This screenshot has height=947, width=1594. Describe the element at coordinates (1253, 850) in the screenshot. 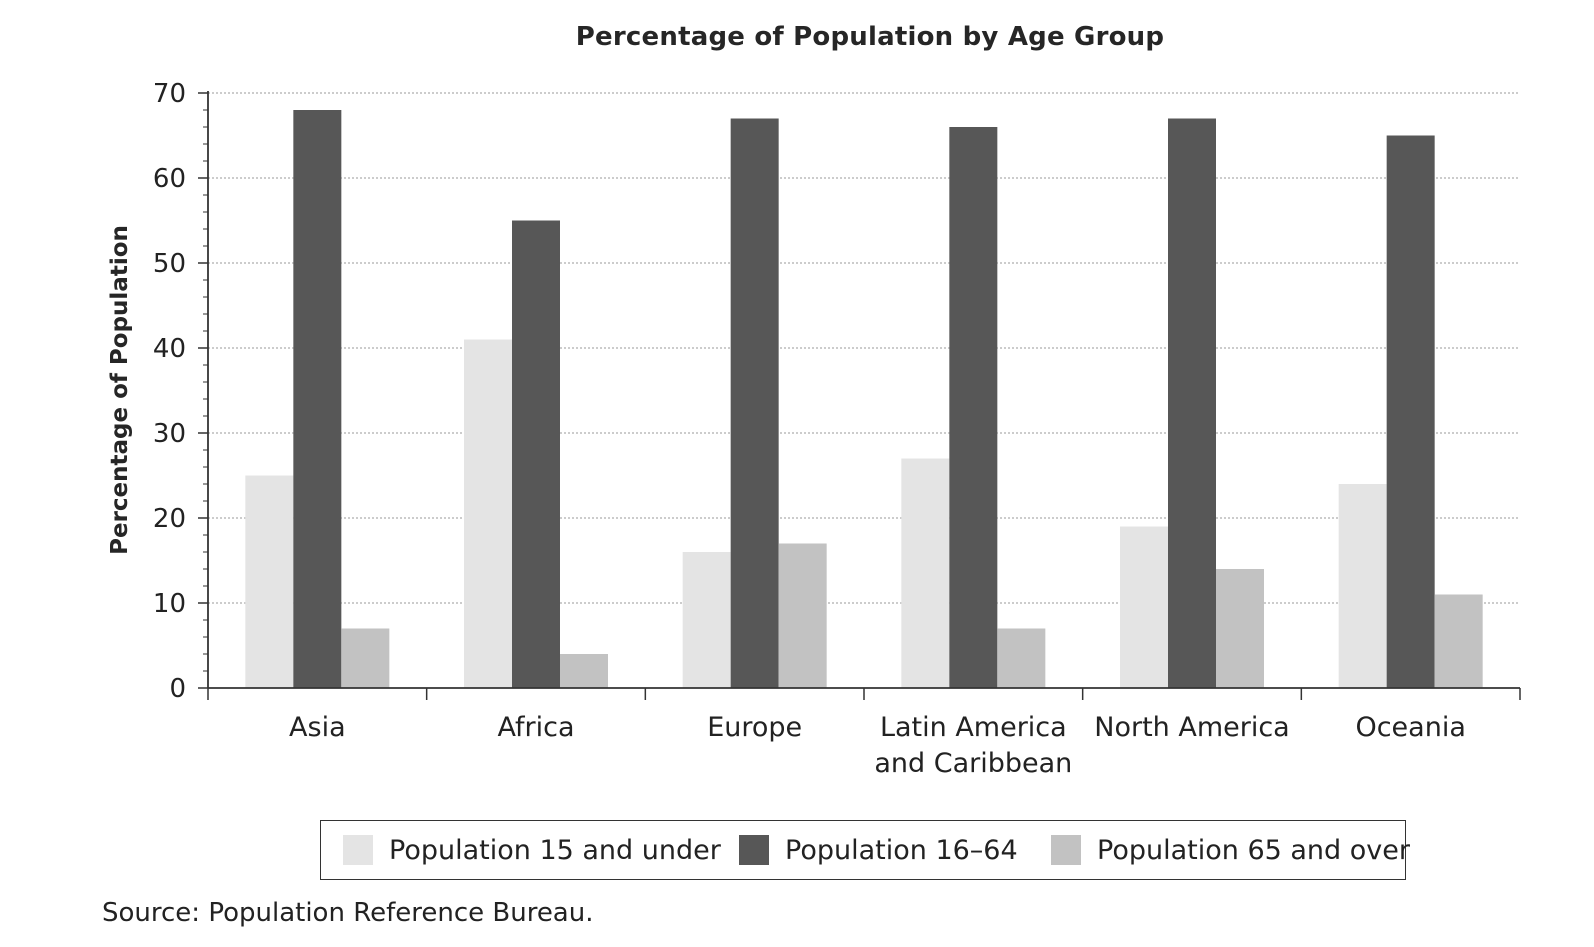

I see `legend-label-65-and-over: Population 65 and over` at that location.